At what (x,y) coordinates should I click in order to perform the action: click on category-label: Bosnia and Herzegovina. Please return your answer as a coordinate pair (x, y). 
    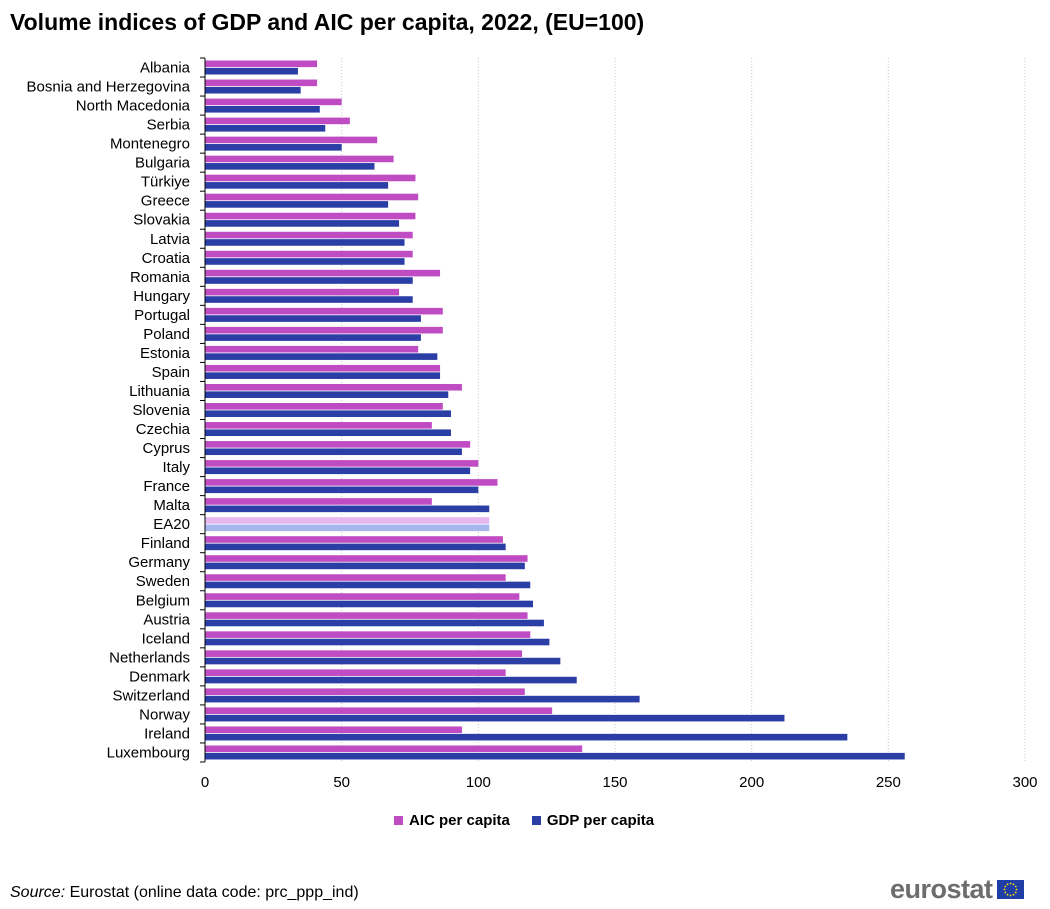
    Looking at the image, I should click on (109, 87).